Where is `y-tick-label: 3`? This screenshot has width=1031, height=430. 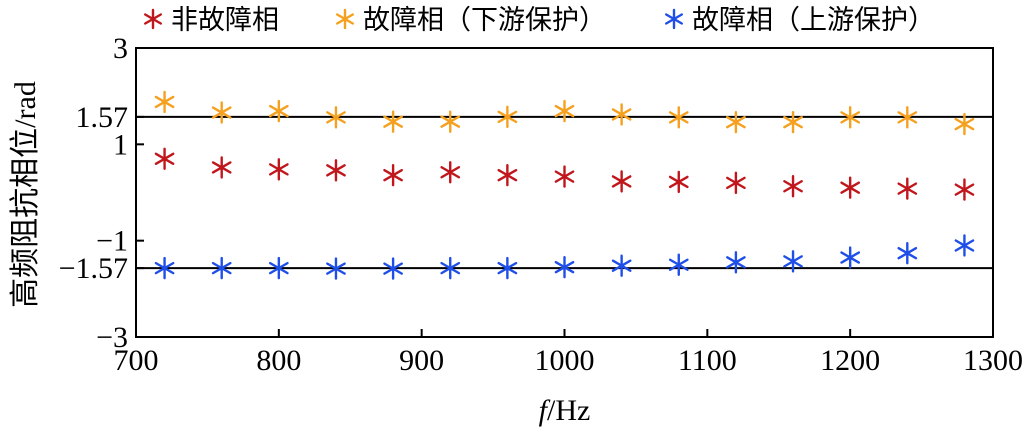
y-tick-label: 3 is located at coordinates (120, 48).